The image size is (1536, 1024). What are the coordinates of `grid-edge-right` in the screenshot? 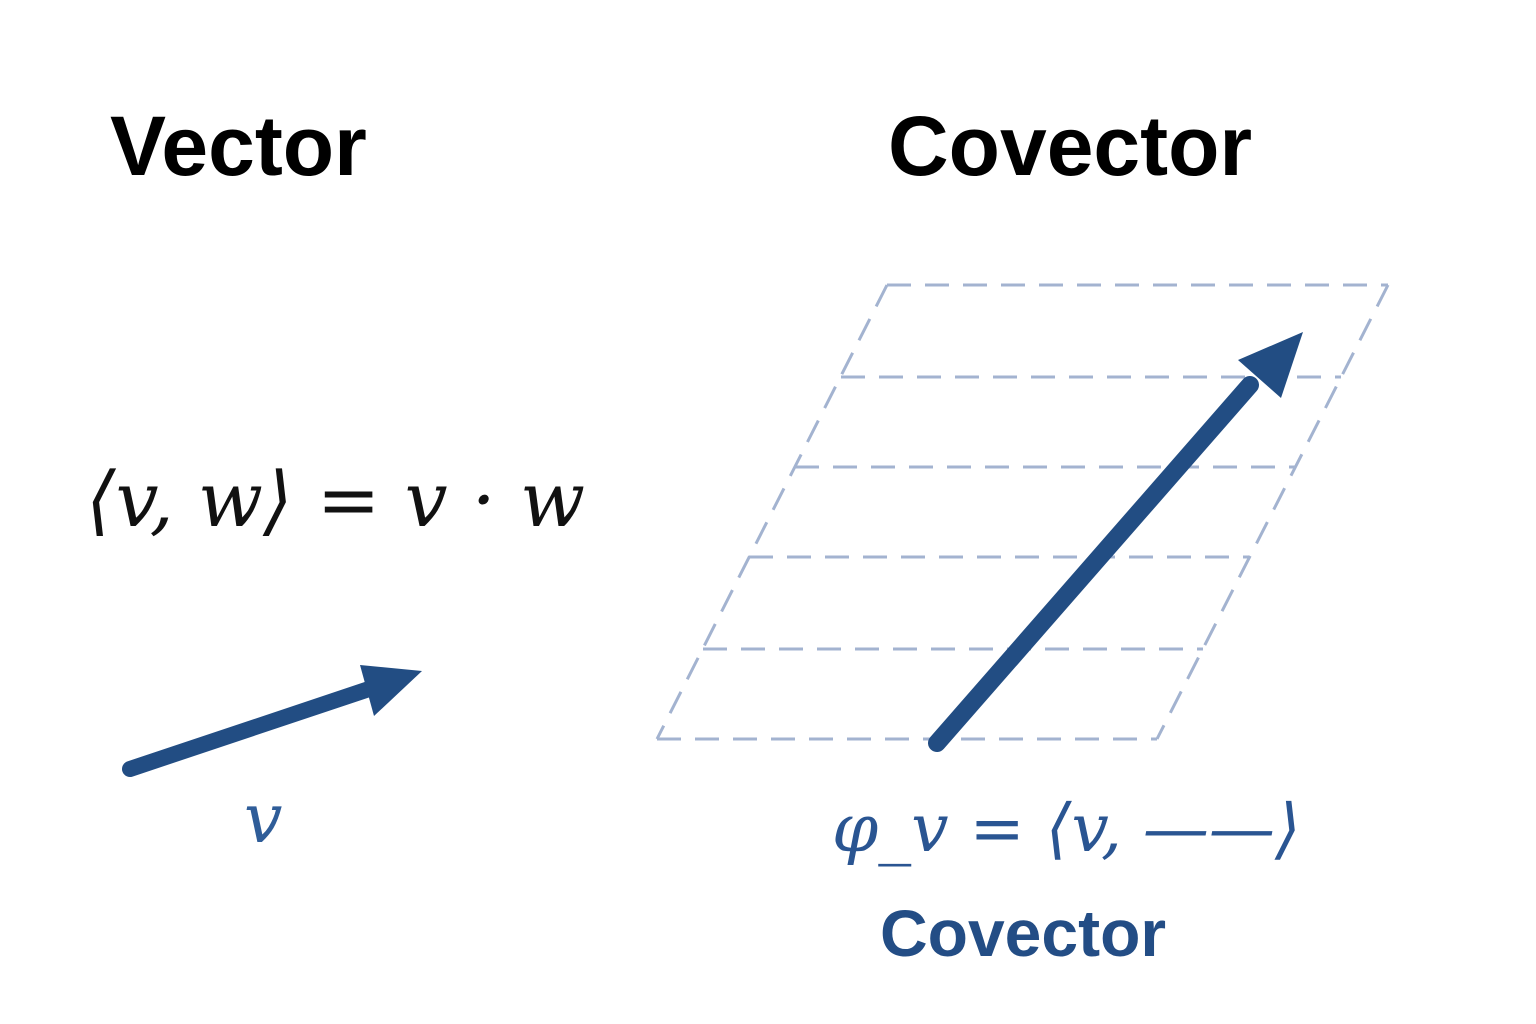 It's located at (1272, 512).